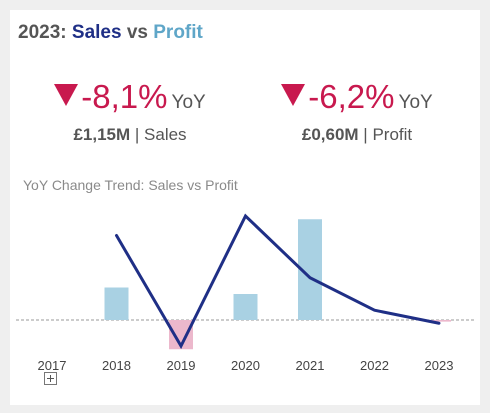  I want to click on x-tick-label: 2021, so click(310, 365).